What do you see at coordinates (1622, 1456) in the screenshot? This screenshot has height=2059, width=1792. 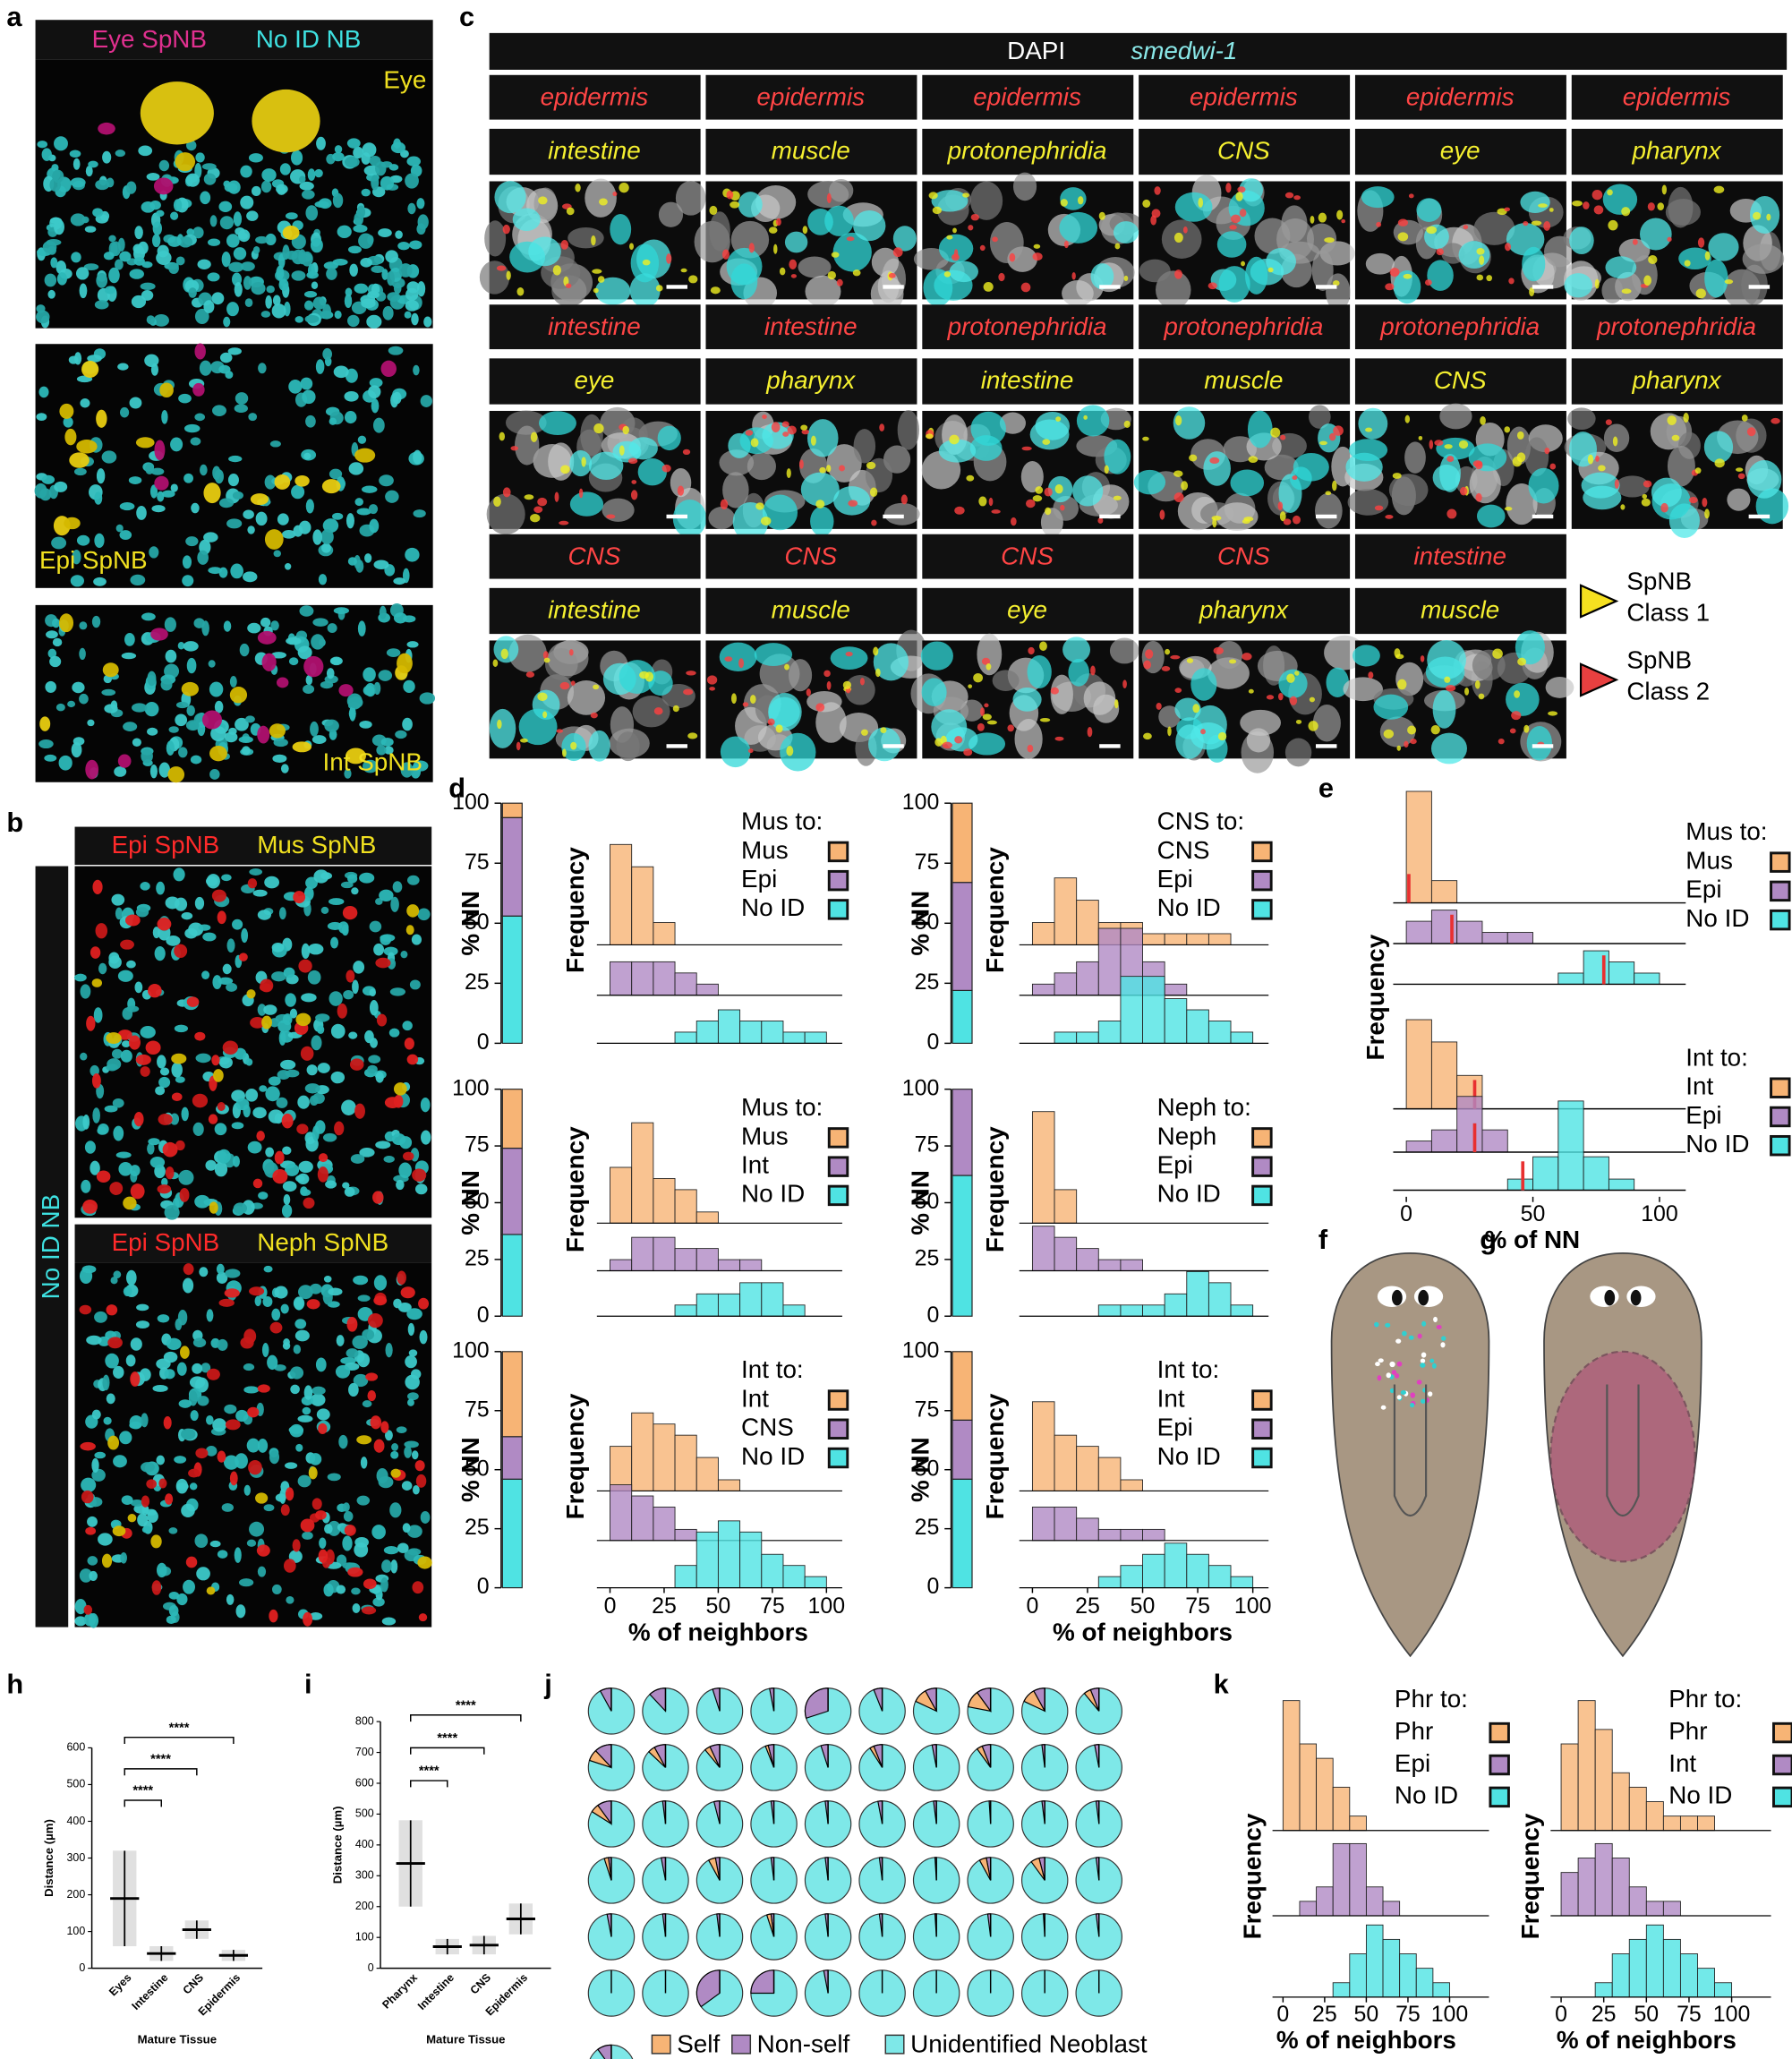 I see `pharynx-region` at bounding box center [1622, 1456].